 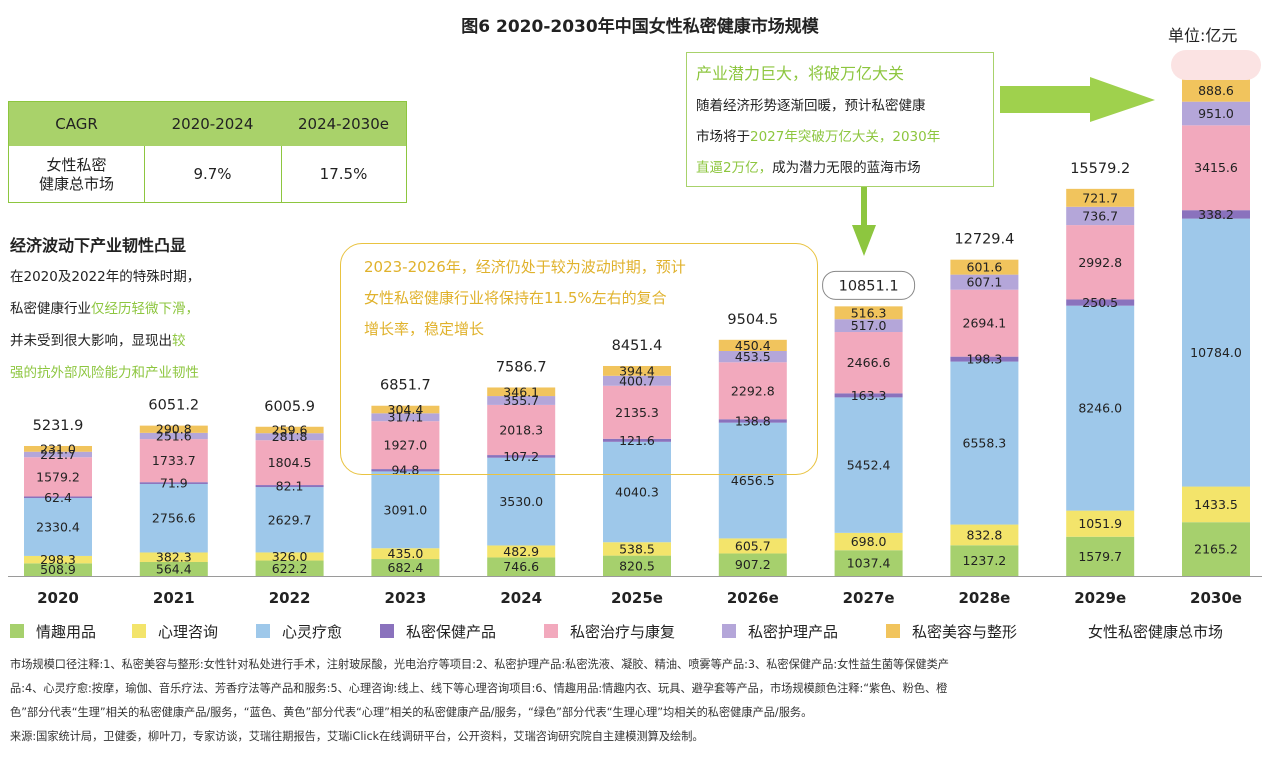 What do you see at coordinates (174, 483) in the screenshot?
I see `segment-value-label: 71.9` at bounding box center [174, 483].